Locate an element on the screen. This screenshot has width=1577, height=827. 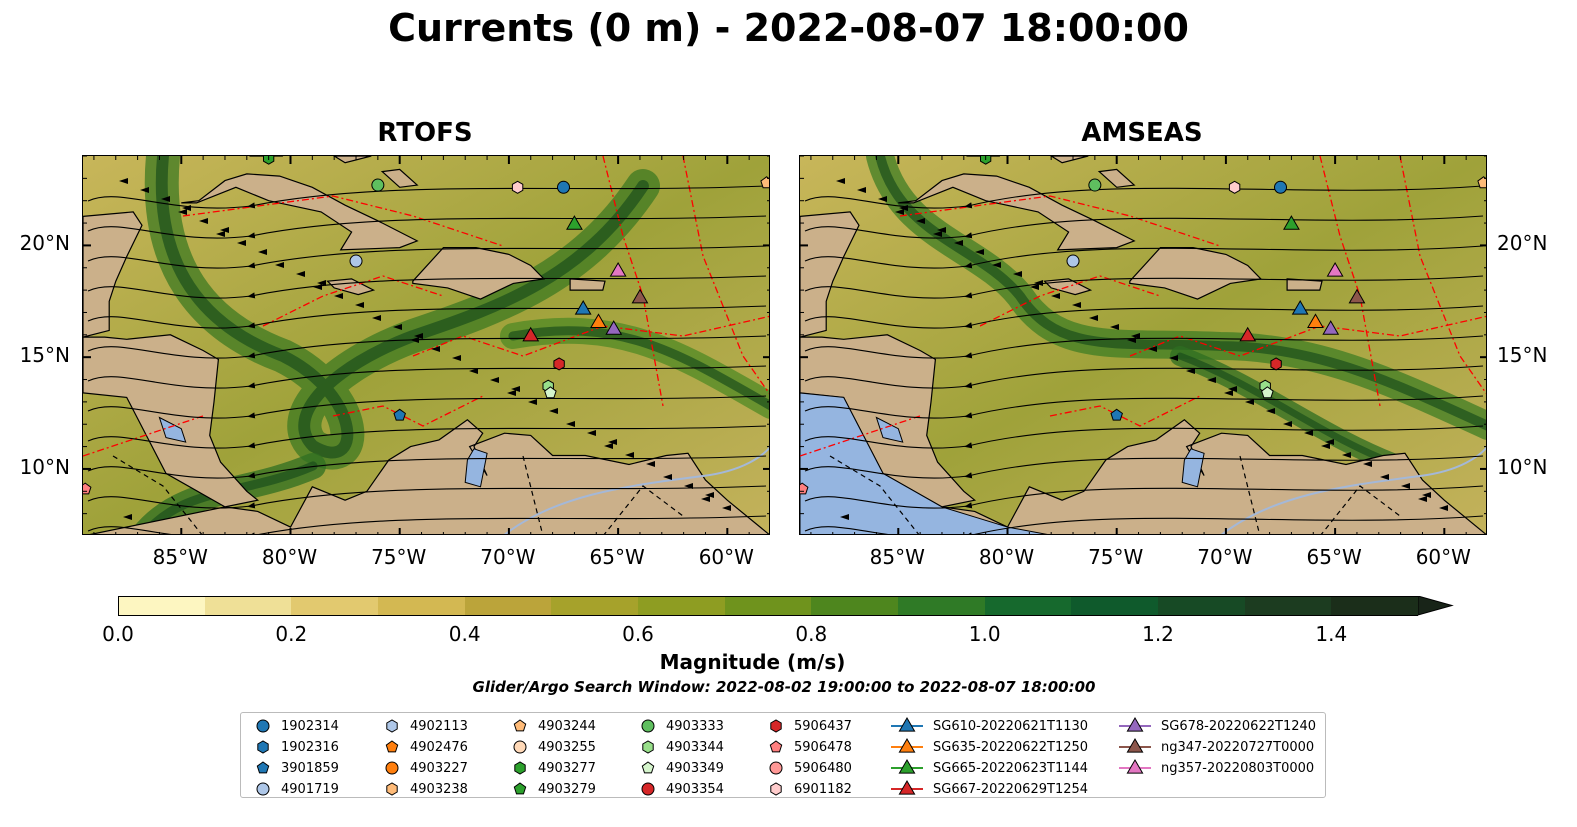
legend-entry: 3901859 is located at coordinates (296, 768).